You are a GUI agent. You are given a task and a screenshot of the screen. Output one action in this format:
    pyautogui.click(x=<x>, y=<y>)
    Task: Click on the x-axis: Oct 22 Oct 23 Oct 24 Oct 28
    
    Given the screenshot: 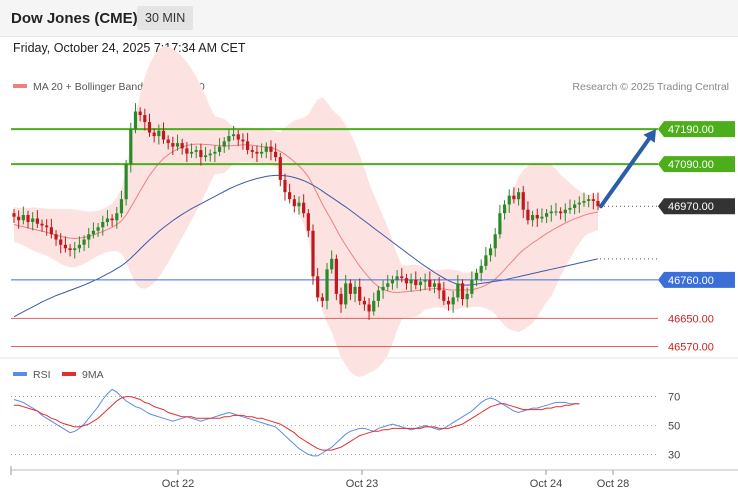 What is the action you would take?
    pyautogui.click(x=319, y=478)
    